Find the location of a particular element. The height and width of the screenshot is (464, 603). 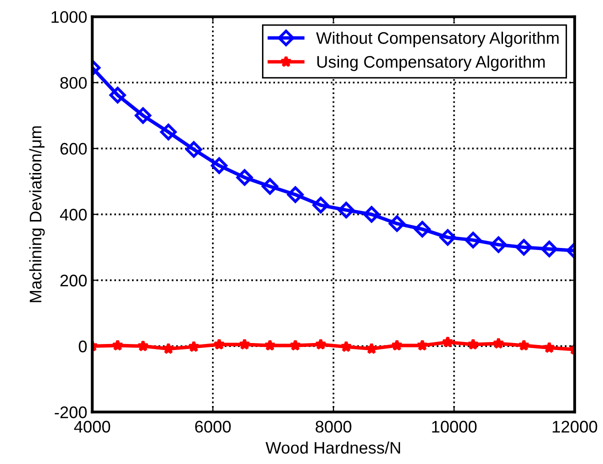

legend-label: Using Compensatory Algorithm is located at coordinates (431, 64).